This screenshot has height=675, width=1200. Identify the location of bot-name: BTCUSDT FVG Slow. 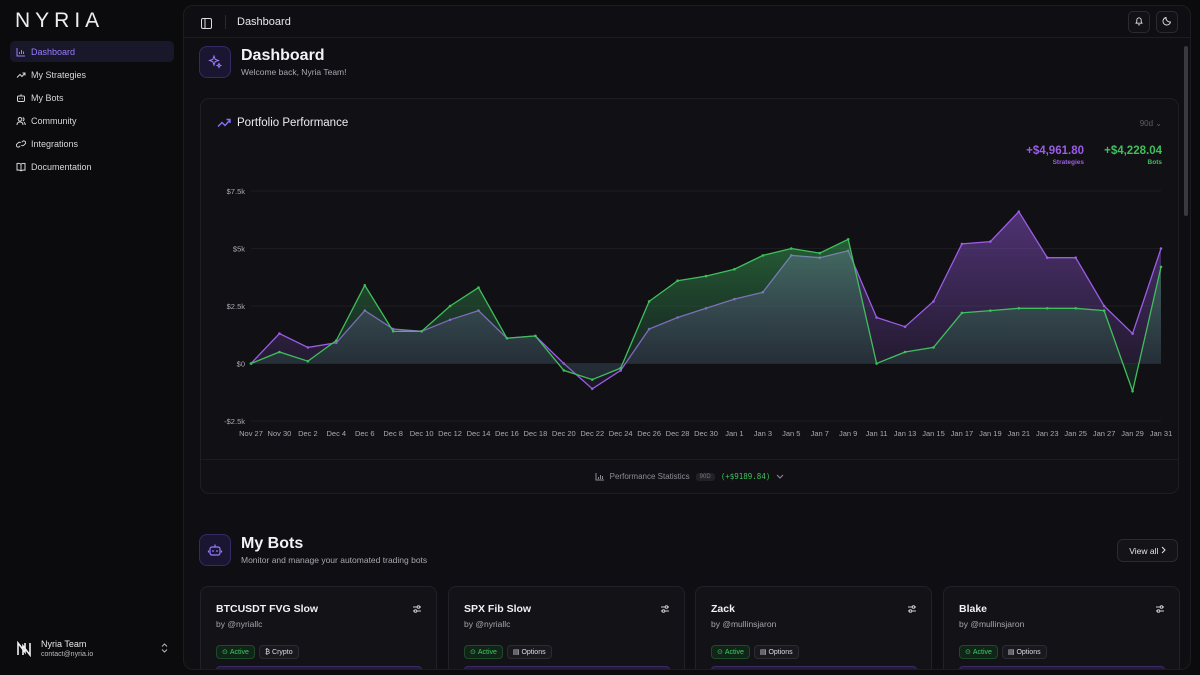
(267, 609).